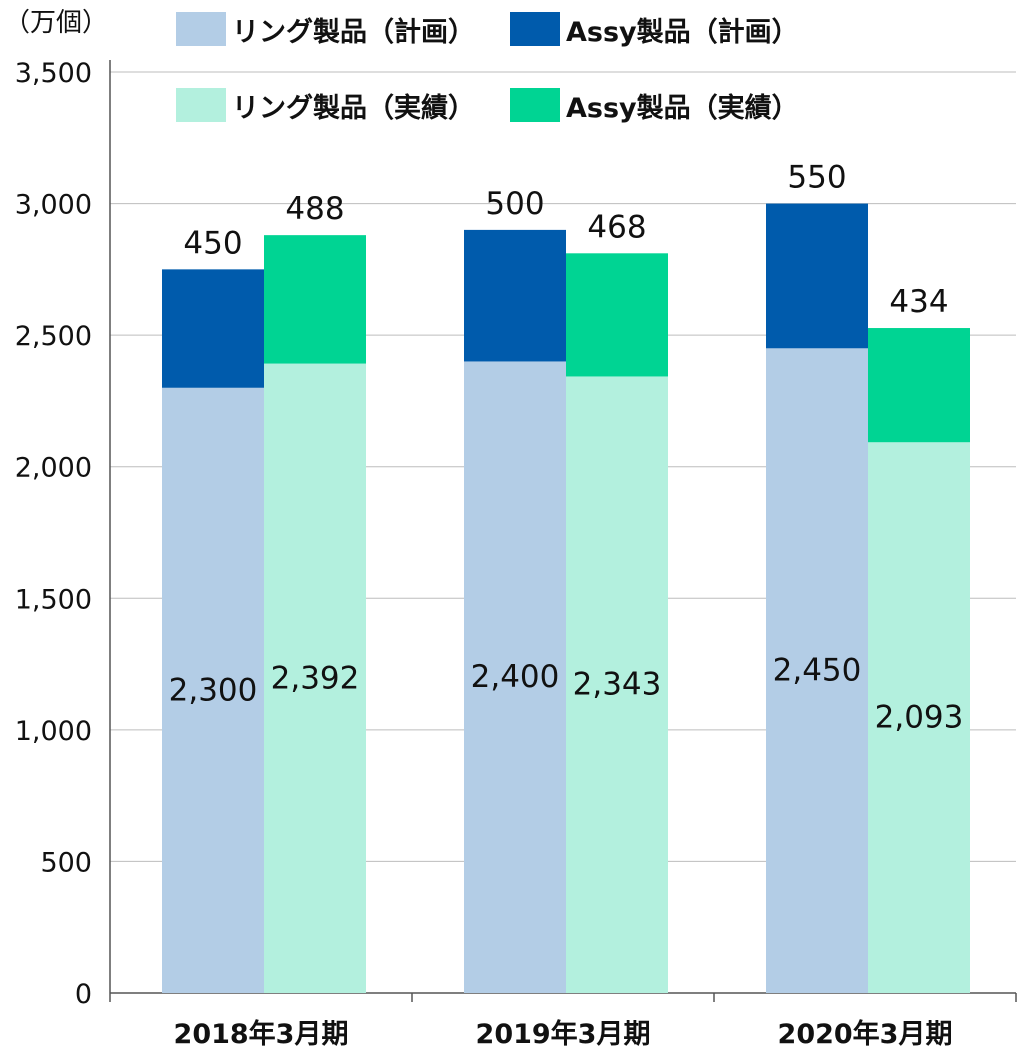  What do you see at coordinates (53, 336) in the screenshot?
I see `y-tick-label: 2,500` at bounding box center [53, 336].